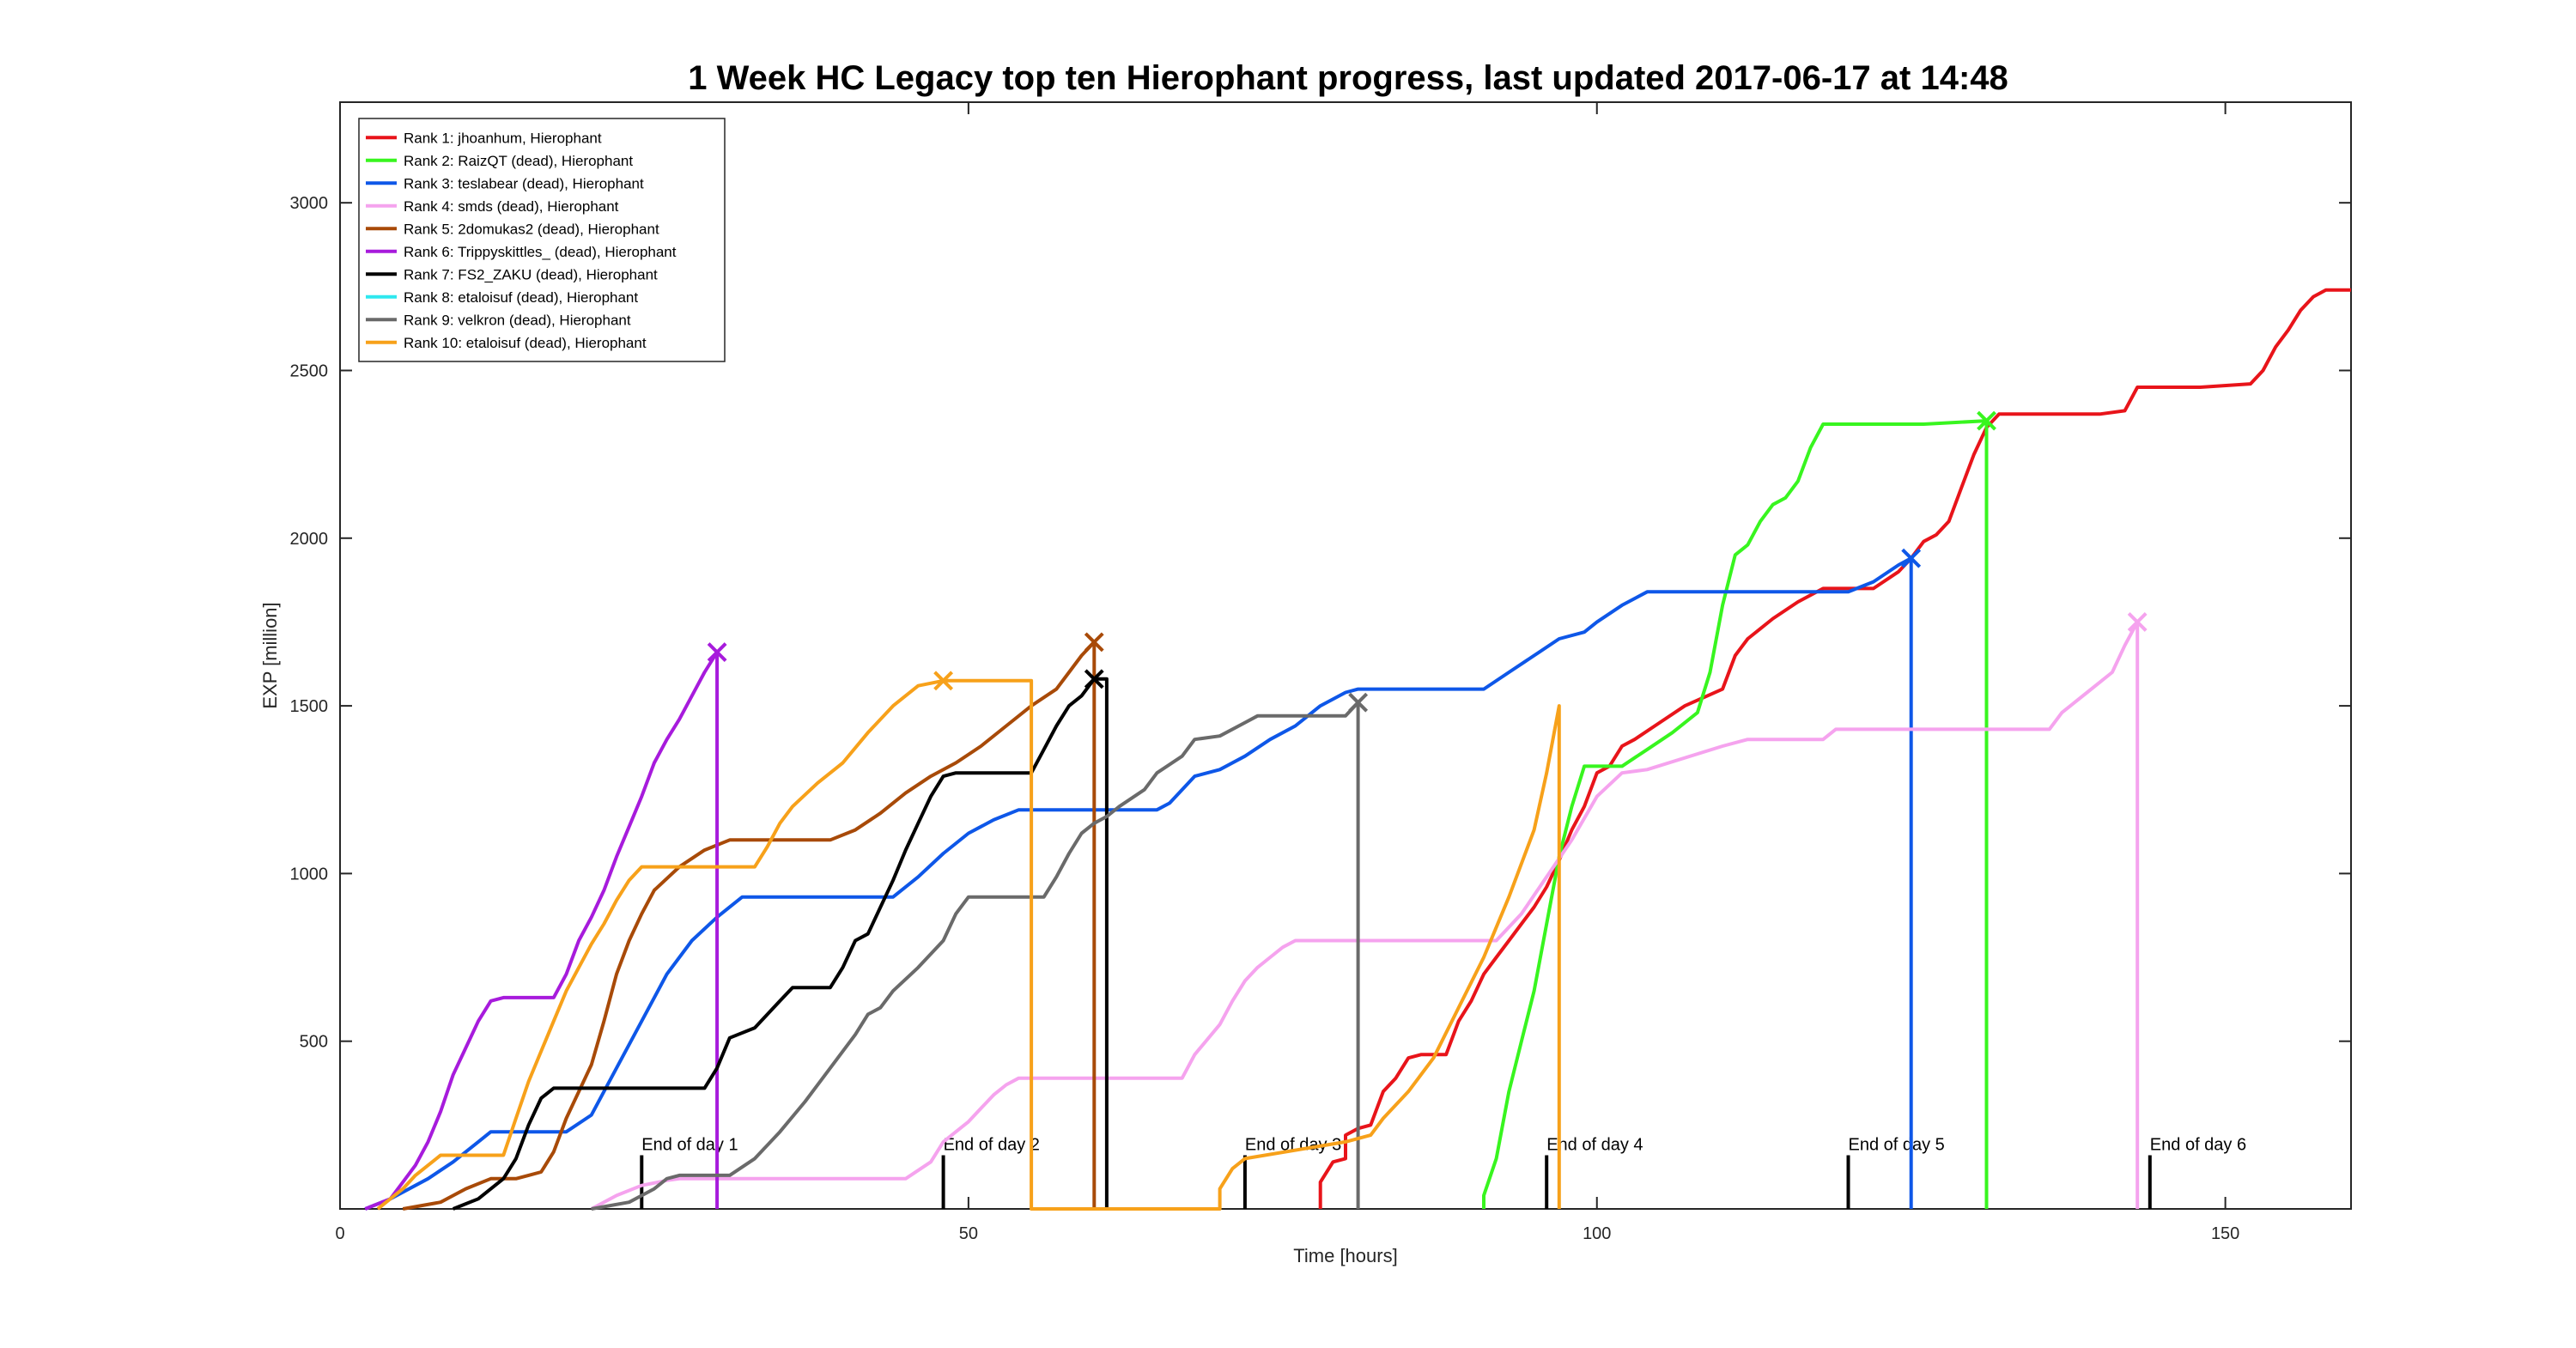 The height and width of the screenshot is (1348, 2576). I want to click on legend-entry-label: Rank 3: teslabear (dead), Hierophant, so click(524, 183).